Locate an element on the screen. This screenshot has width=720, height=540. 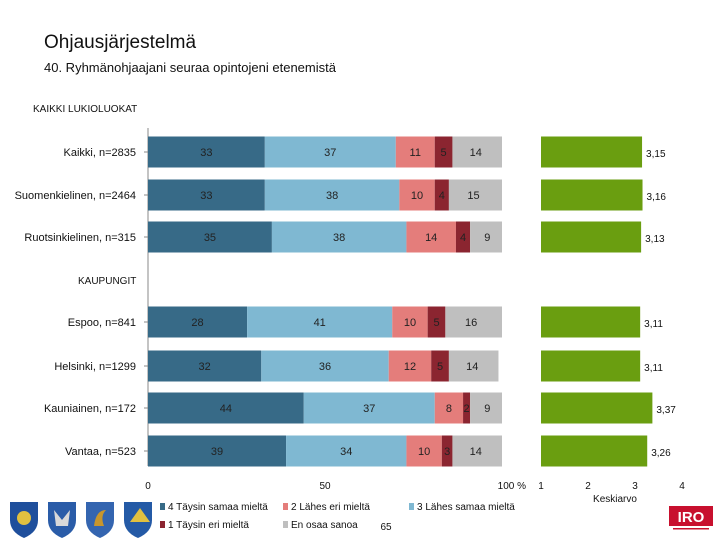
x-tick-label: 50 is located at coordinates (325, 486).